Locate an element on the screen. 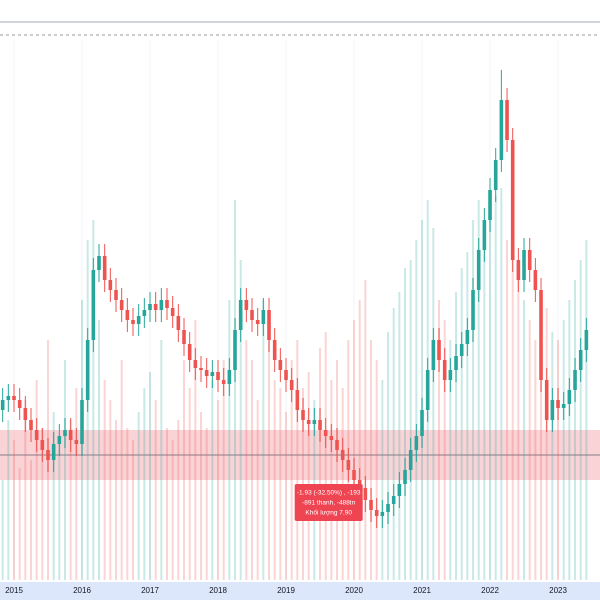  tooltip-box is located at coordinates (328, 502).